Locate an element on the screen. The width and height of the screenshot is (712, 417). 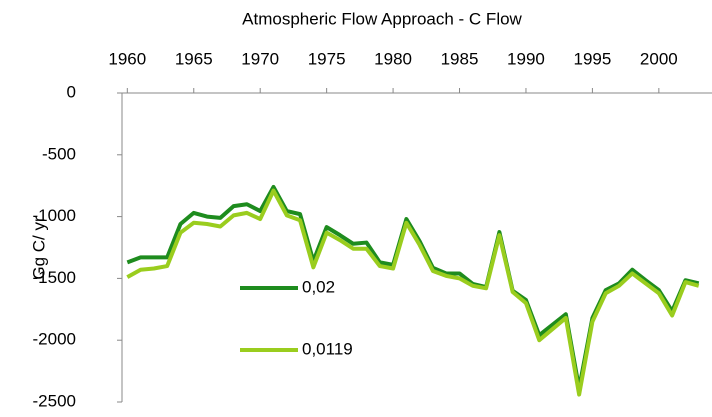
x-tick-label: 2000 is located at coordinates (659, 58).